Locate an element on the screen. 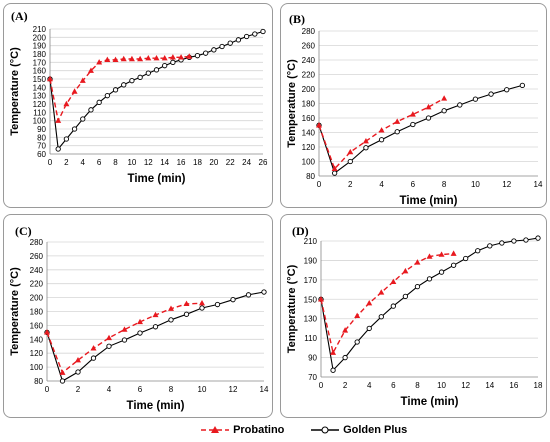 The width and height of the screenshot is (550, 442). ytick-label-b-180: 180 is located at coordinates (309, 104).